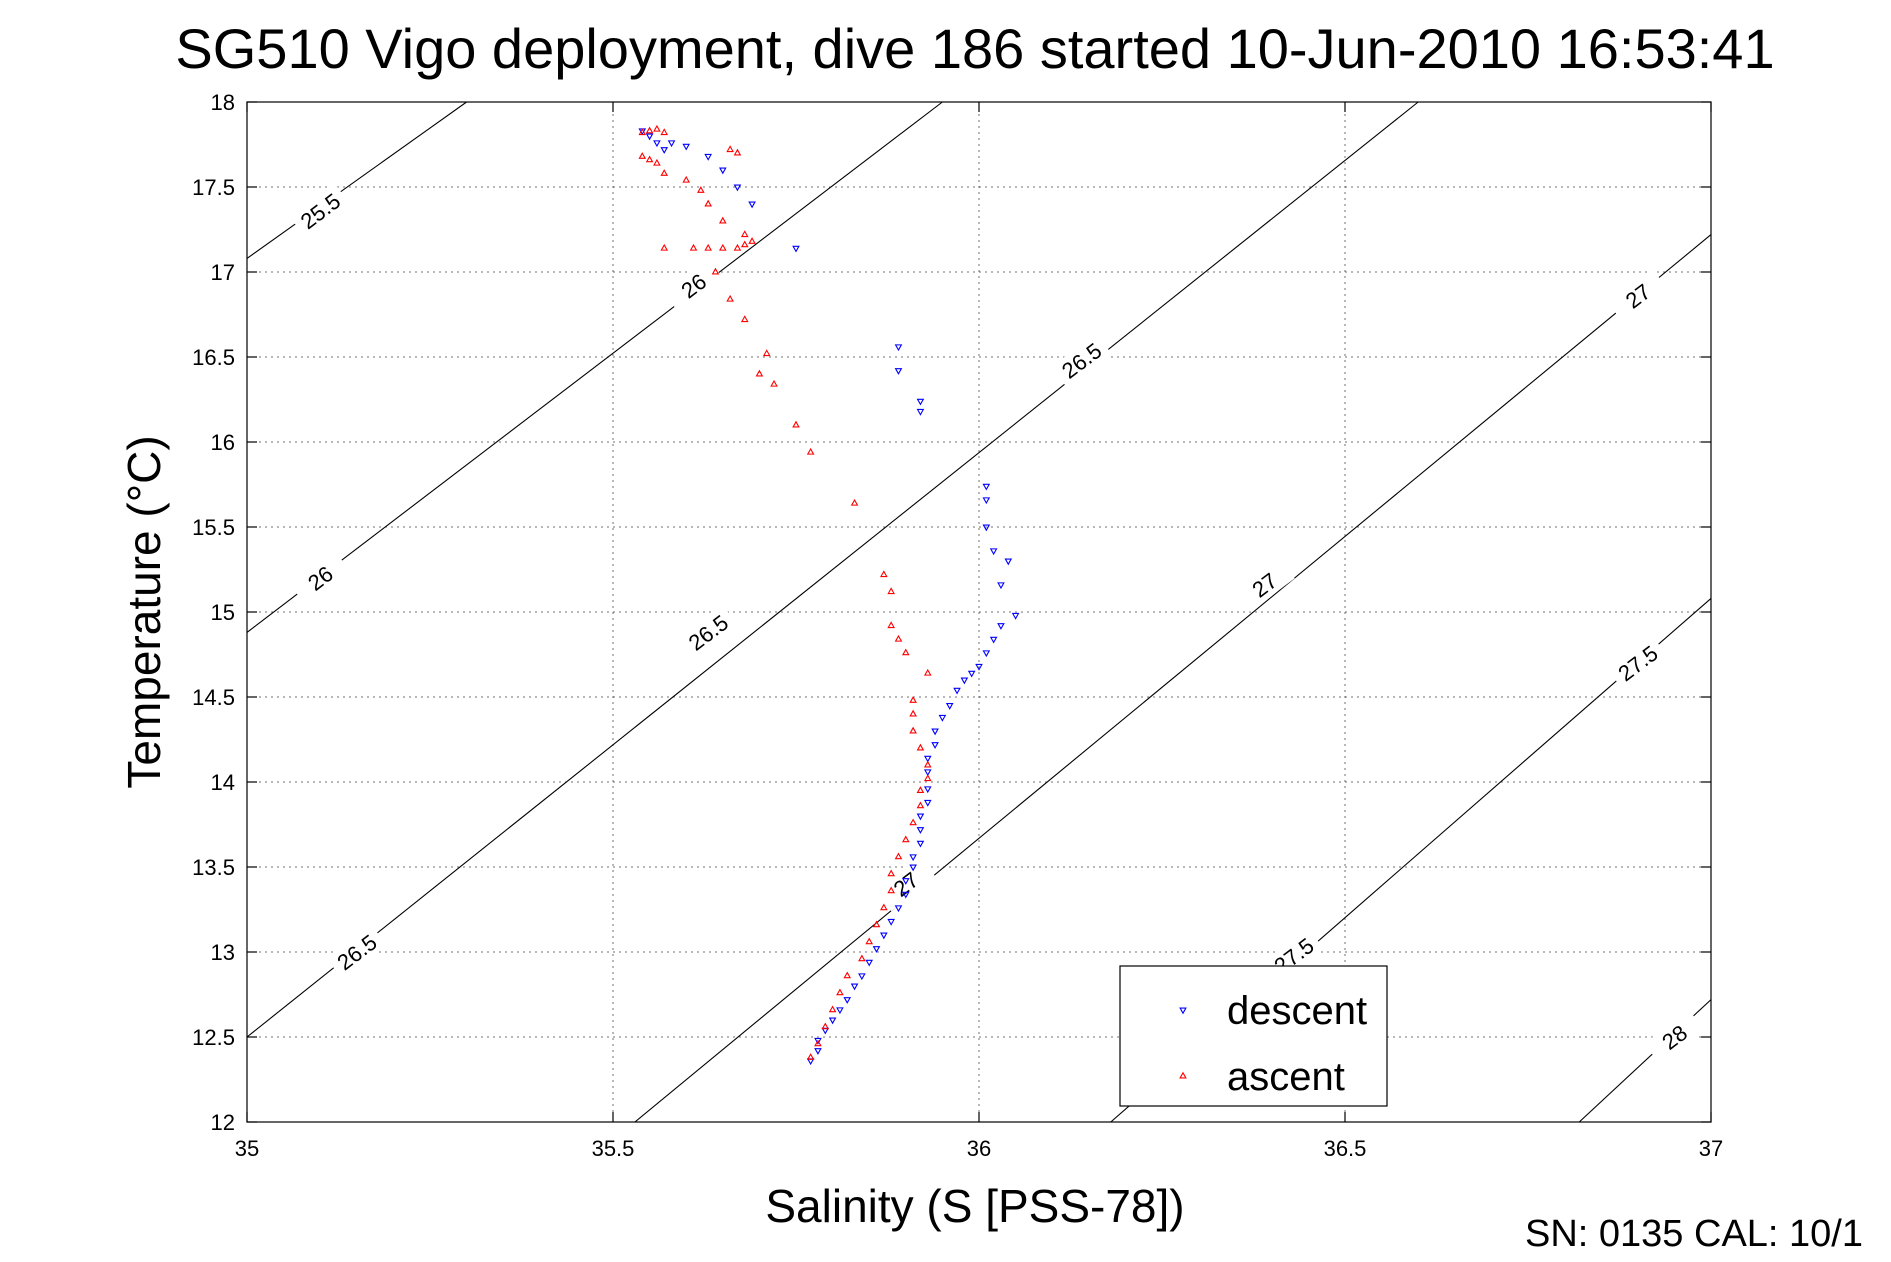  What do you see at coordinates (974, 1206) in the screenshot?
I see `x-axis-label: Salinity (S [PSS-78])` at bounding box center [974, 1206].